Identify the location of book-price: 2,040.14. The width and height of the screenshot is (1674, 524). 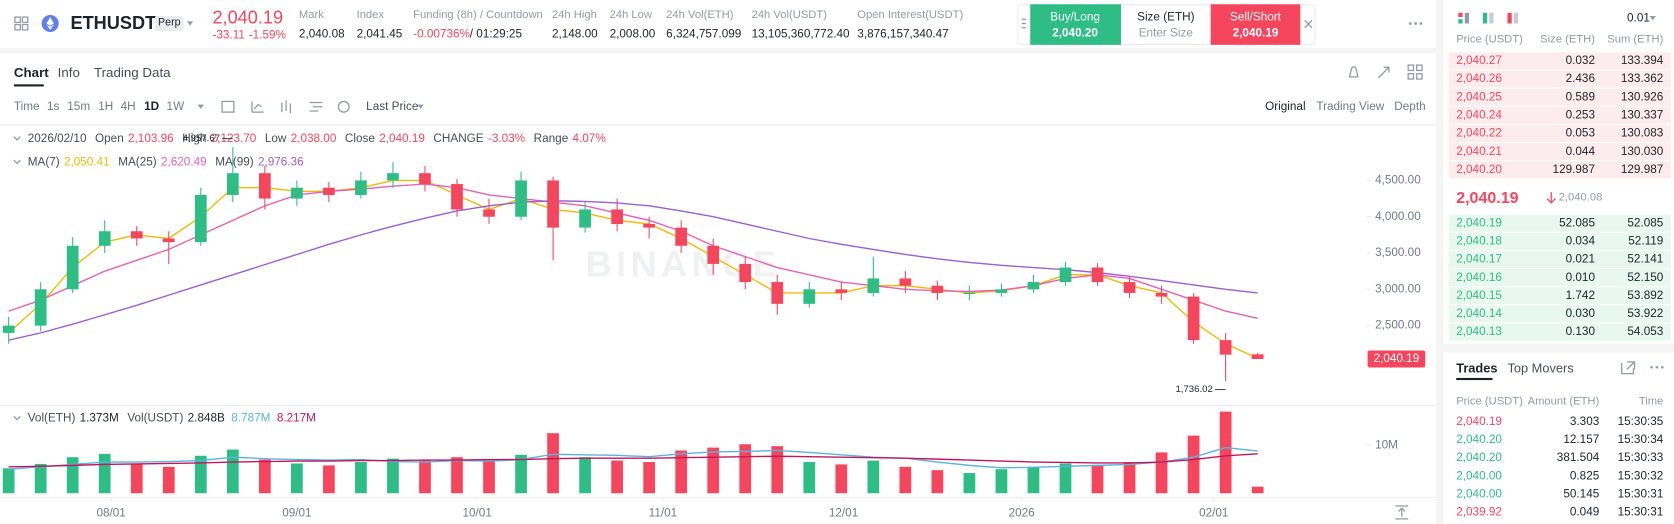
(1479, 314).